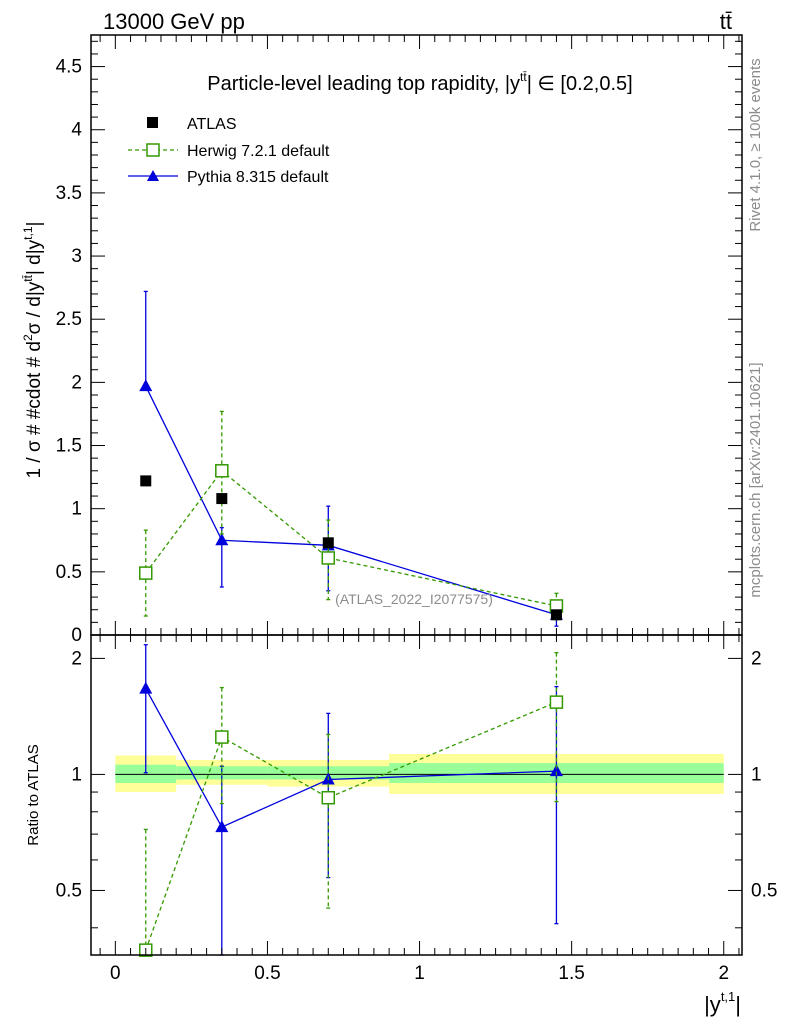 The image size is (786, 1024). I want to click on ratio-herwig-7-2-1-default-line, so click(351, 826).